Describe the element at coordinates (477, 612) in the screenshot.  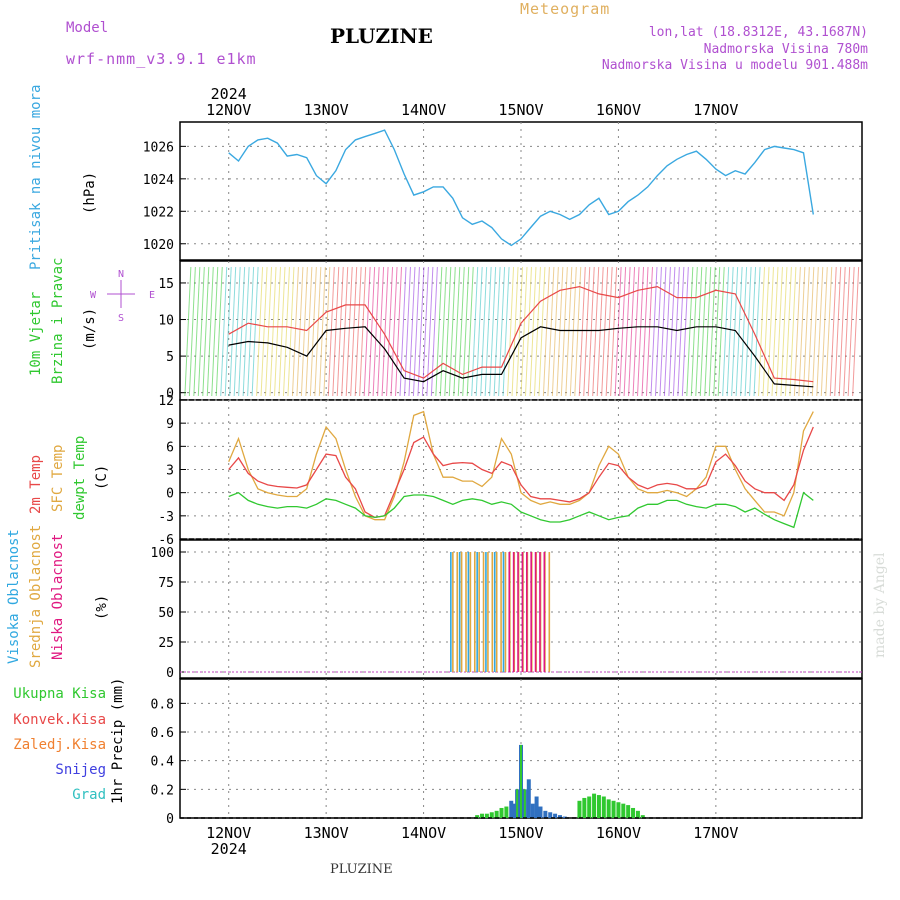
I see `cloud-band-high` at that location.